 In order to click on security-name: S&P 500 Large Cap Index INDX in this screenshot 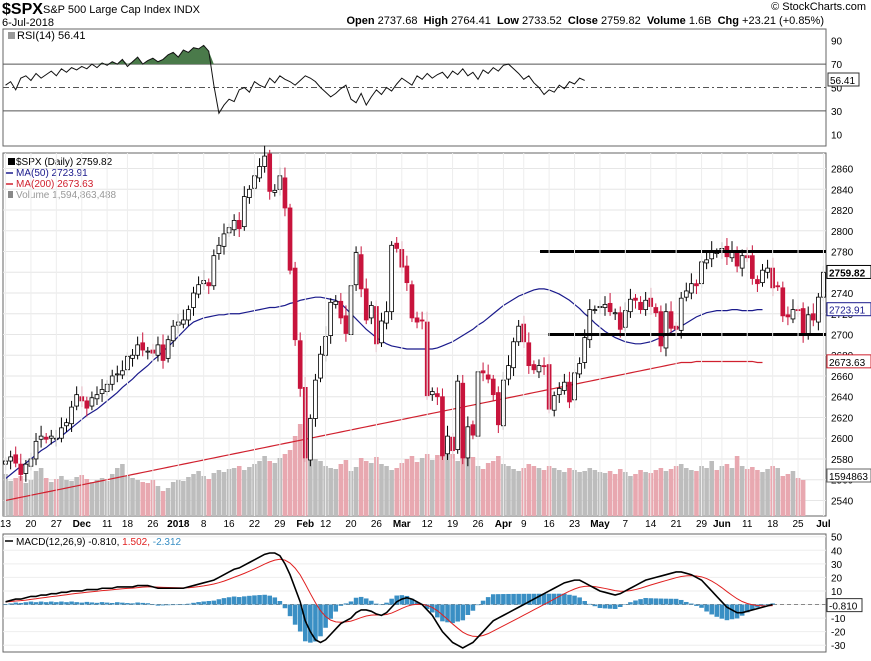, I will do `click(121, 10)`.